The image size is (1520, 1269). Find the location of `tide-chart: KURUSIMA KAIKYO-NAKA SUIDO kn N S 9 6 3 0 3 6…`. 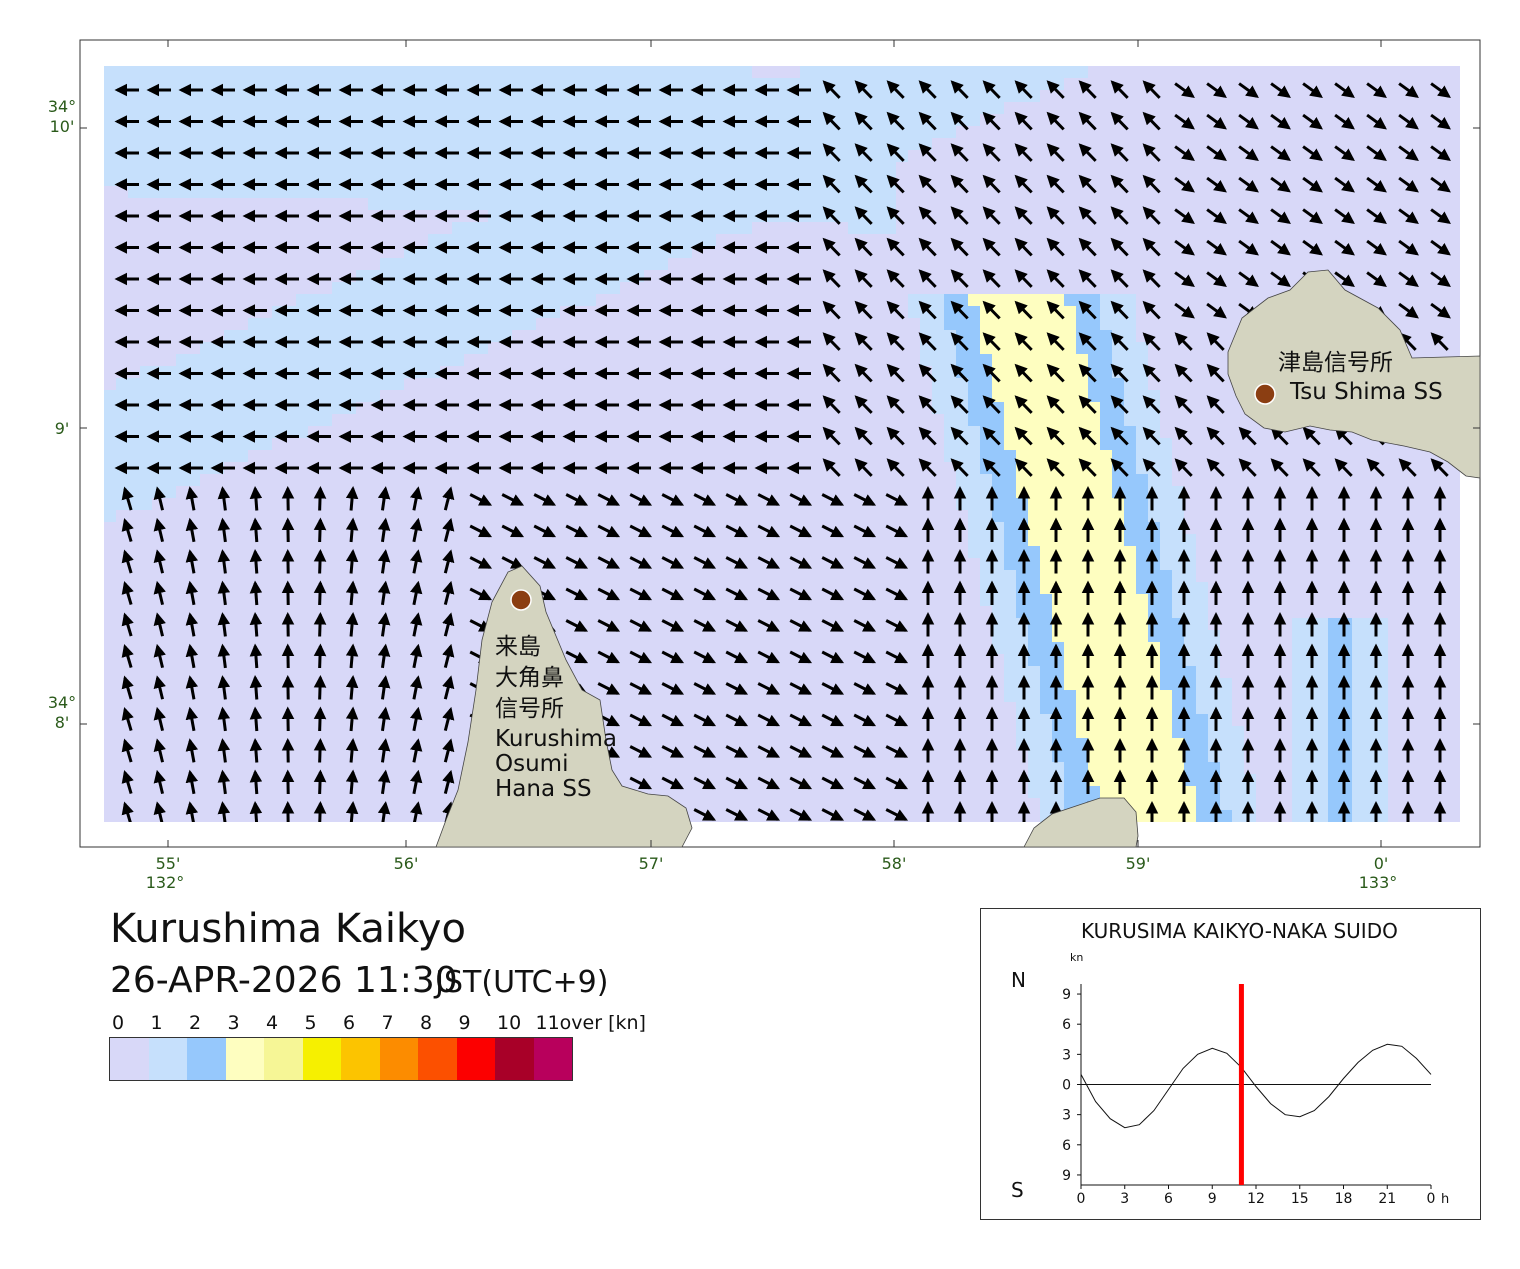

tide-chart: KURUSIMA KAIKYO-NAKA SUIDO kn N S 9 6 3 0 3 6… is located at coordinates (1230, 1064).